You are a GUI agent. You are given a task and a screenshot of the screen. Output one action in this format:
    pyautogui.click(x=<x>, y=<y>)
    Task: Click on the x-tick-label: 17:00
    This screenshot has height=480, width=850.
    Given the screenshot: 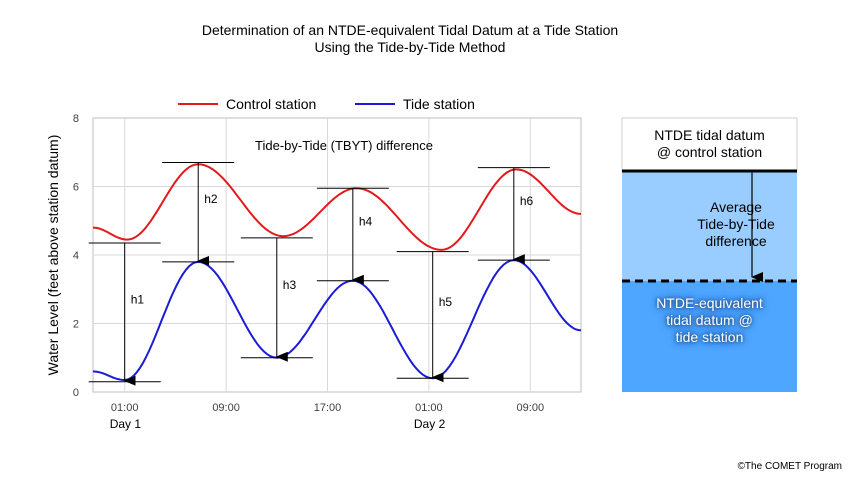 What is the action you would take?
    pyautogui.click(x=328, y=408)
    